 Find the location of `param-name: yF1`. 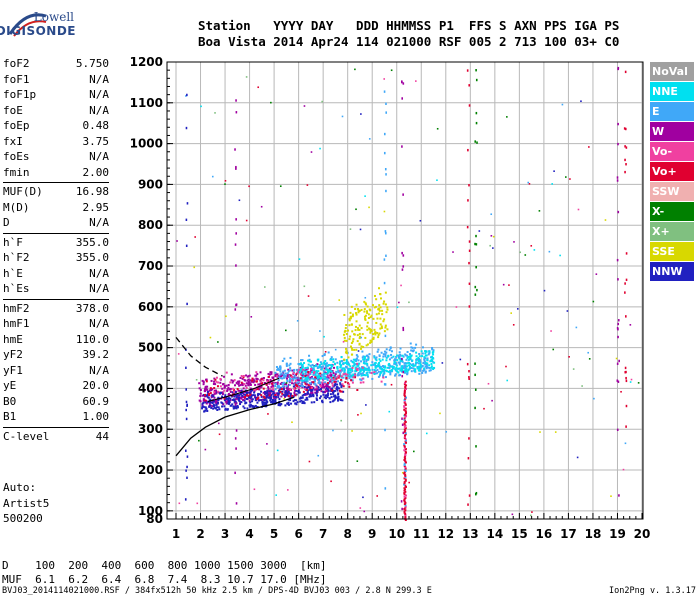

param-name: yF1 is located at coordinates (13, 370).